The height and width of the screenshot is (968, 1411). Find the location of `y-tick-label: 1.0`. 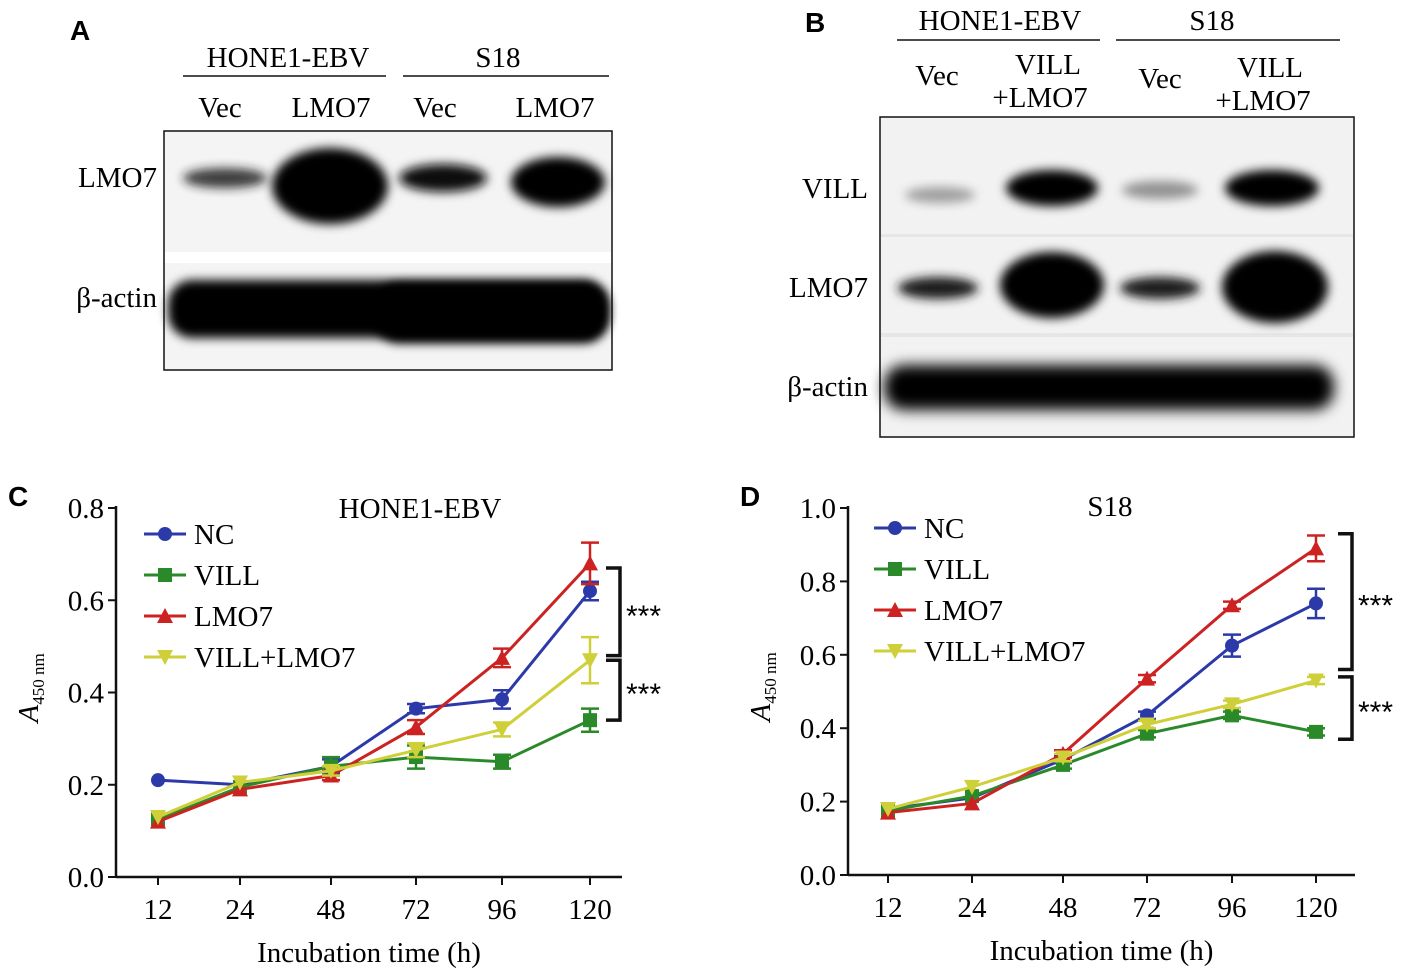

y-tick-label: 1.0 is located at coordinates (818, 509).